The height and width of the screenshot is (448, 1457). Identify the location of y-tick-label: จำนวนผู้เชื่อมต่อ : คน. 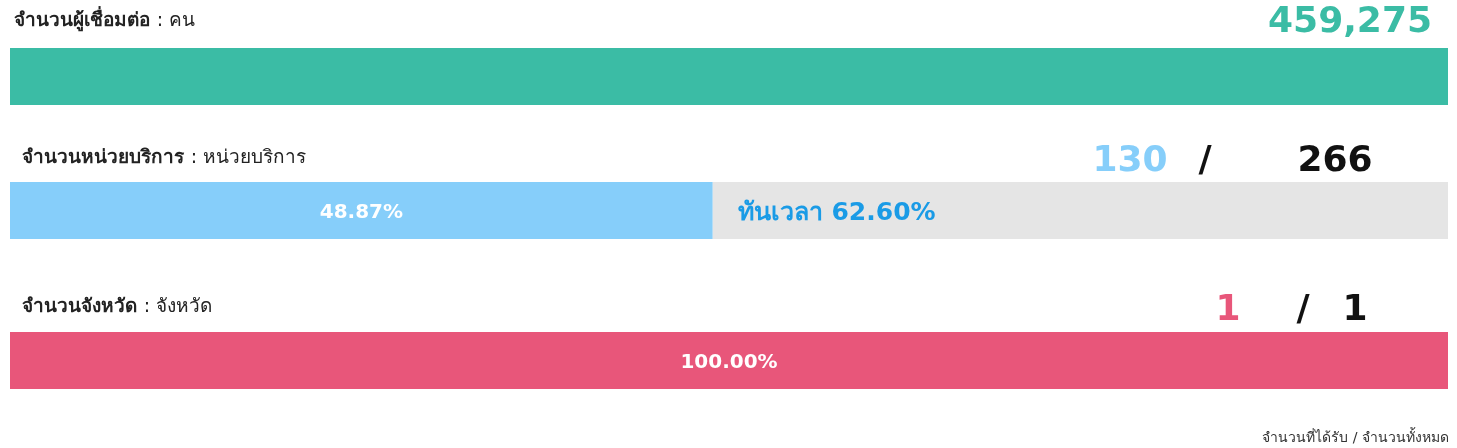
(105, 19).